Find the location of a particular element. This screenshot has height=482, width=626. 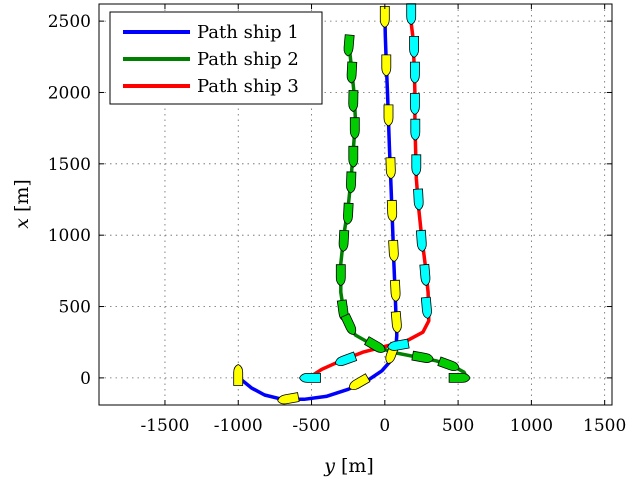

y-tick-label: 2500 is located at coordinates (69, 22).